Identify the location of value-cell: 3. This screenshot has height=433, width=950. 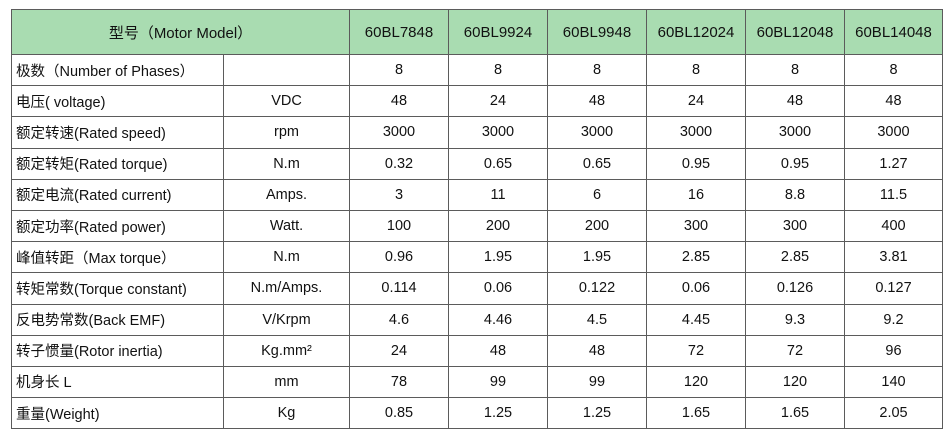
(399, 194).